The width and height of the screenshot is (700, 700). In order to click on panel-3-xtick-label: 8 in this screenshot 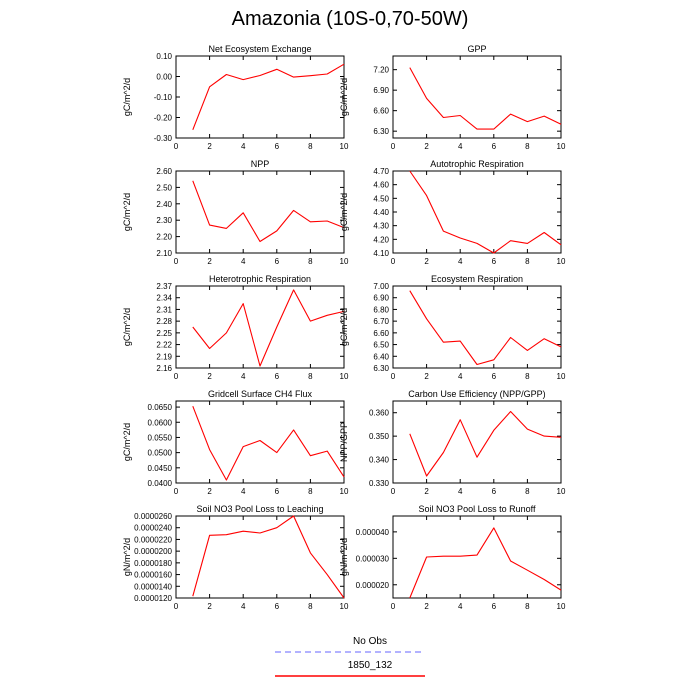, I will do `click(310, 261)`.